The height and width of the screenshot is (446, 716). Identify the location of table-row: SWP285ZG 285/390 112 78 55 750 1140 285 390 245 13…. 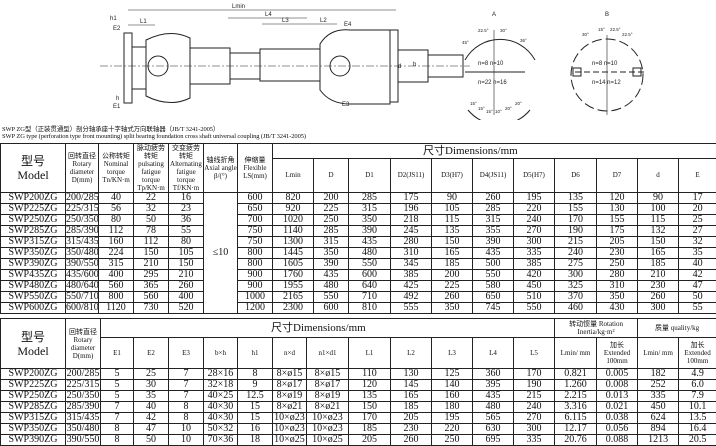
(358, 231).